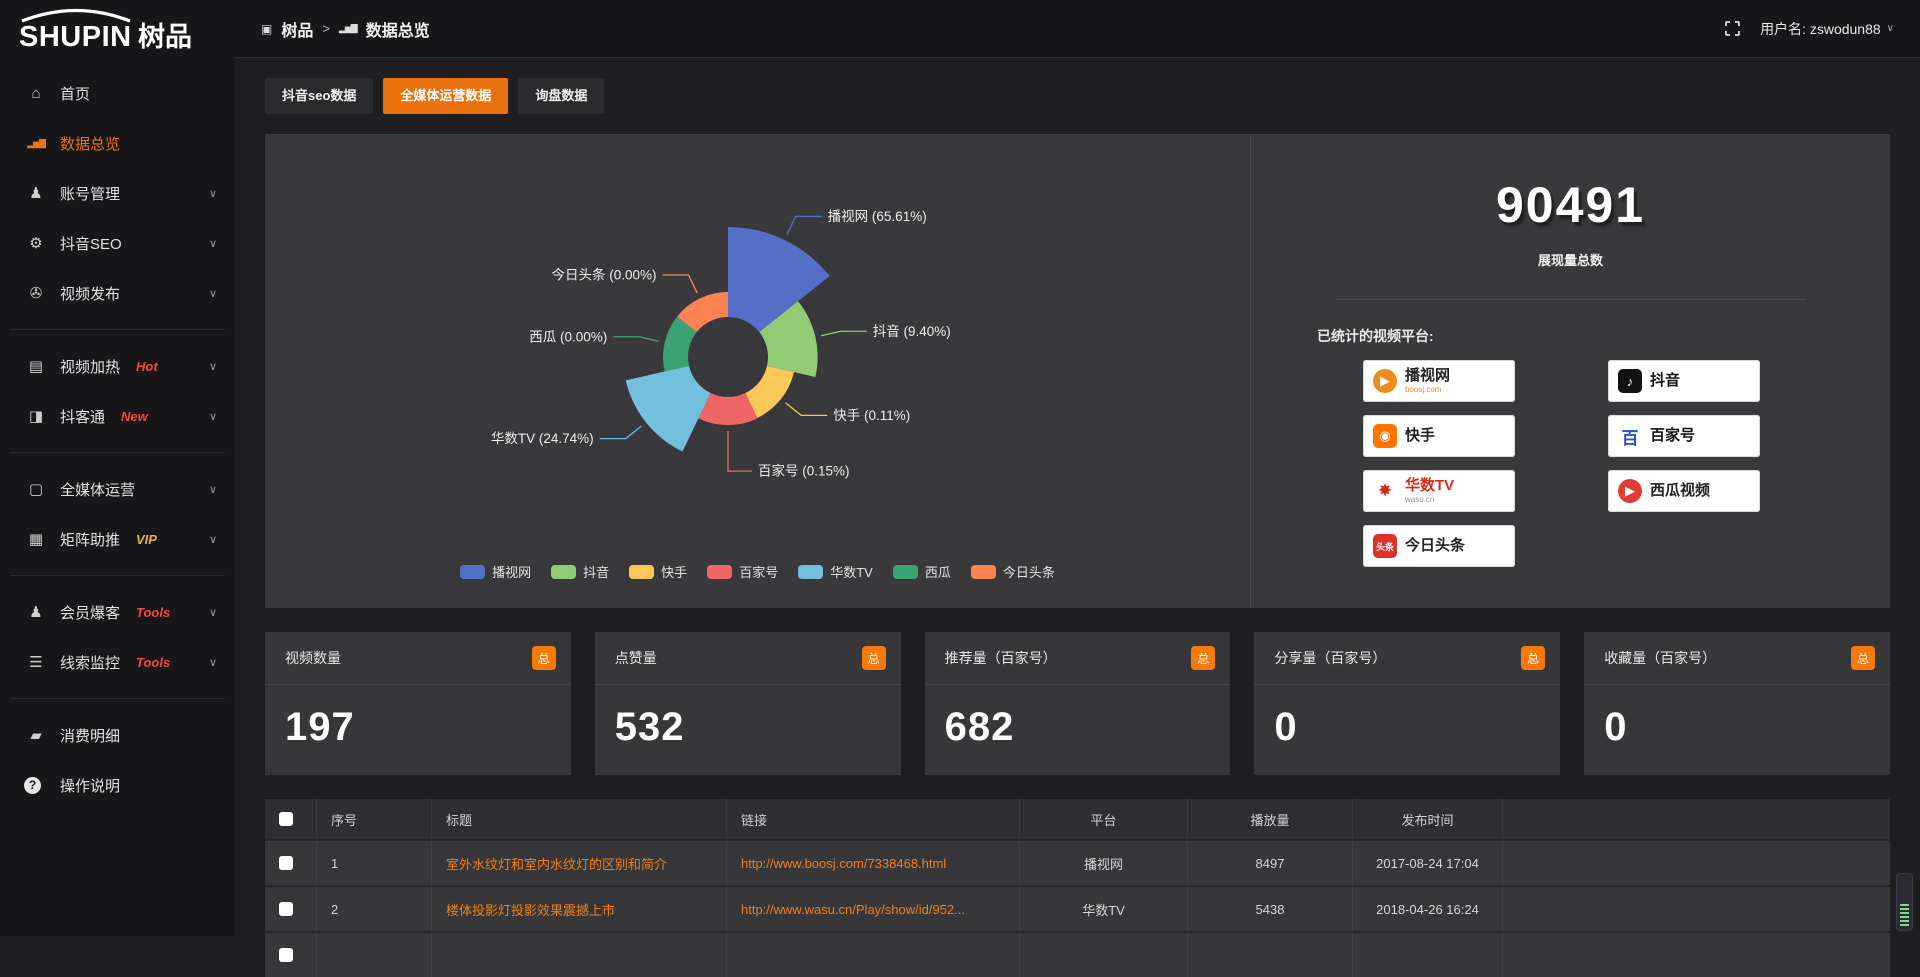  What do you see at coordinates (1665, 381) in the screenshot?
I see `platform-text: 抖音` at bounding box center [1665, 381].